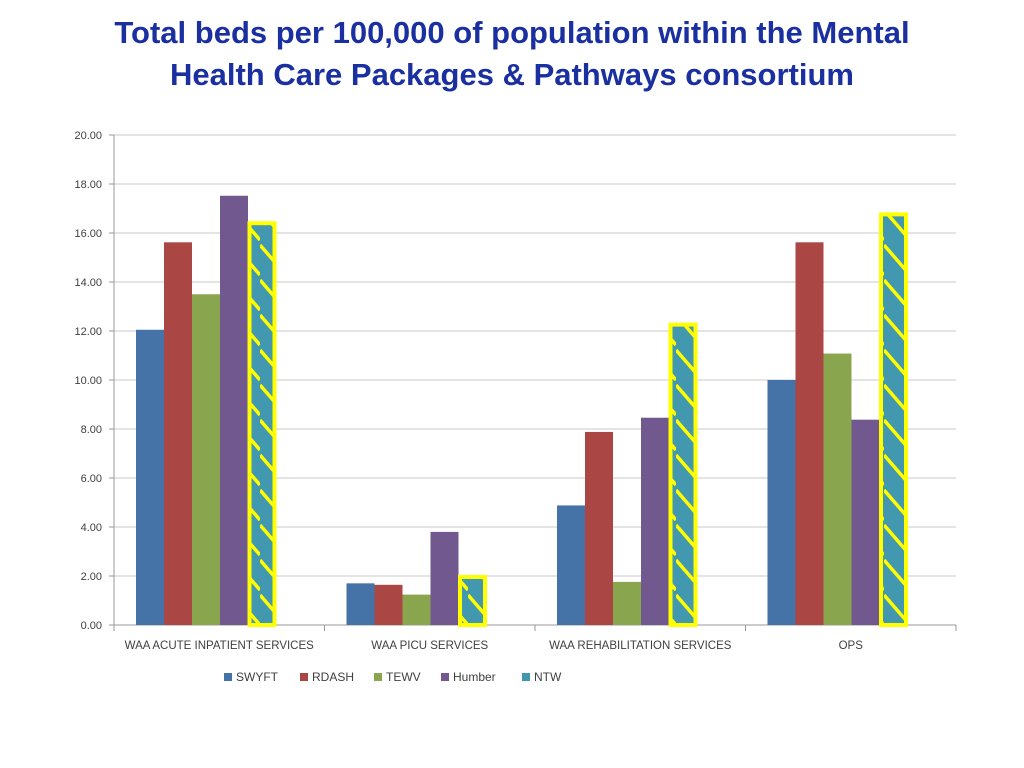  I want to click on x-category-label: OPS, so click(851, 646).